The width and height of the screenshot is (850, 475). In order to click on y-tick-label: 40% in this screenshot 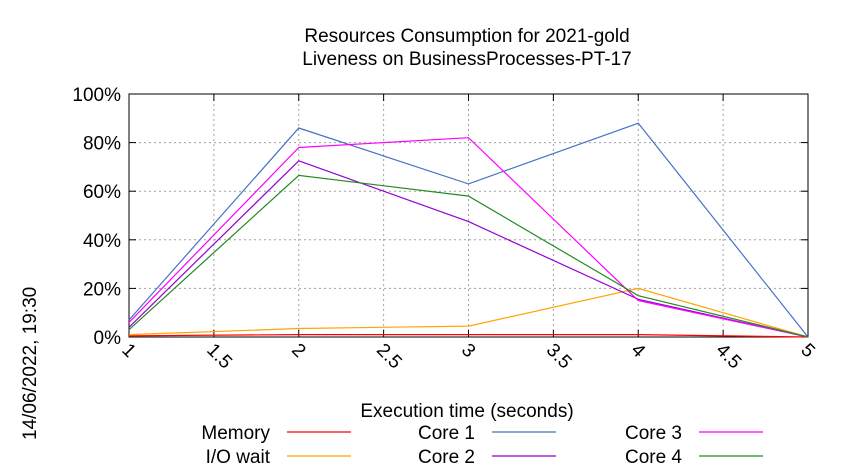, I will do `click(102, 241)`.